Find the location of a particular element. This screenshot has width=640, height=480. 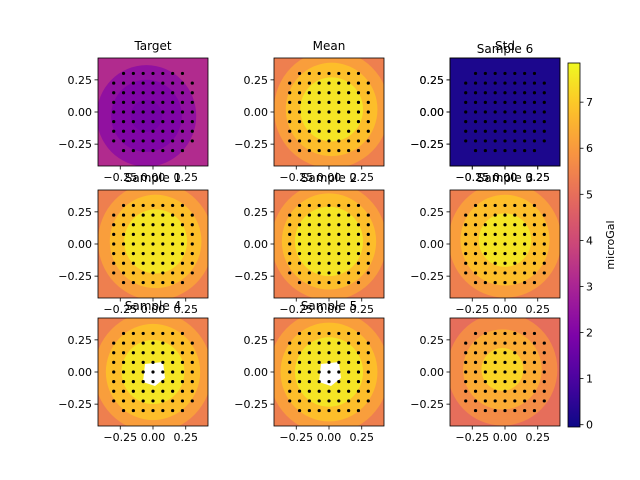

x-tick-label: −0.25 is located at coordinates (120, 177).